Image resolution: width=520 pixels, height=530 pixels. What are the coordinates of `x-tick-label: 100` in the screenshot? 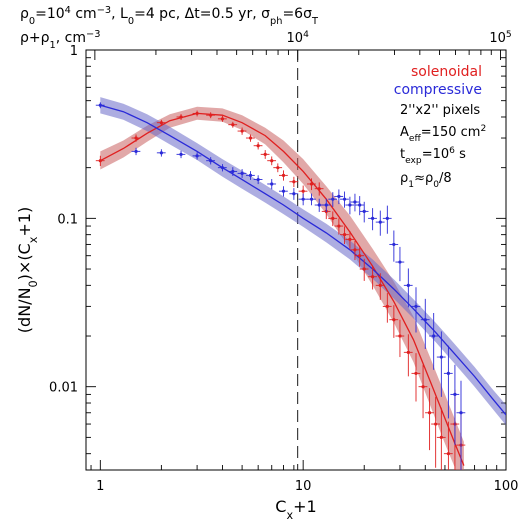 It's located at (506, 486).